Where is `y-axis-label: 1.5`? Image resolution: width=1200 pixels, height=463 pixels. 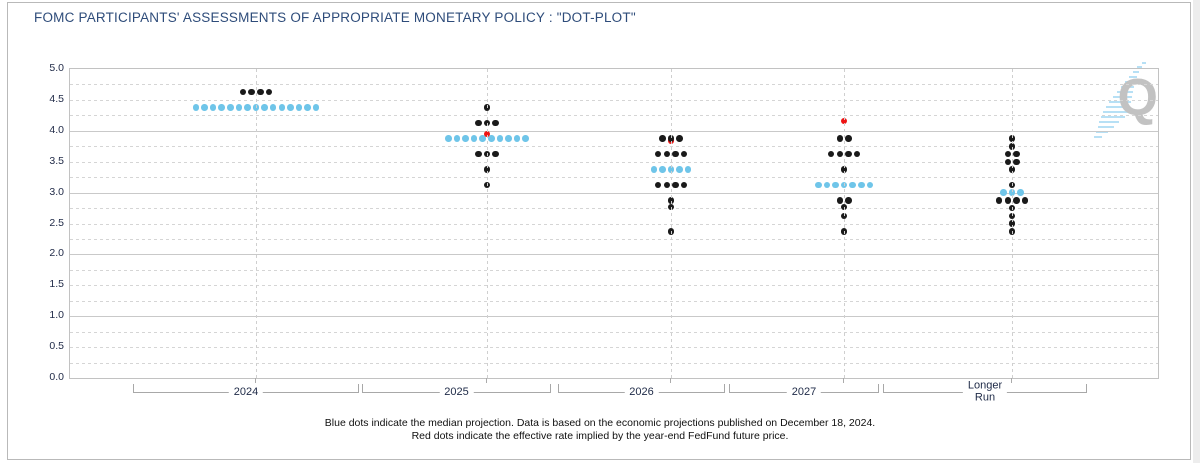
y-axis-label: 1.5 is located at coordinates (56, 284).